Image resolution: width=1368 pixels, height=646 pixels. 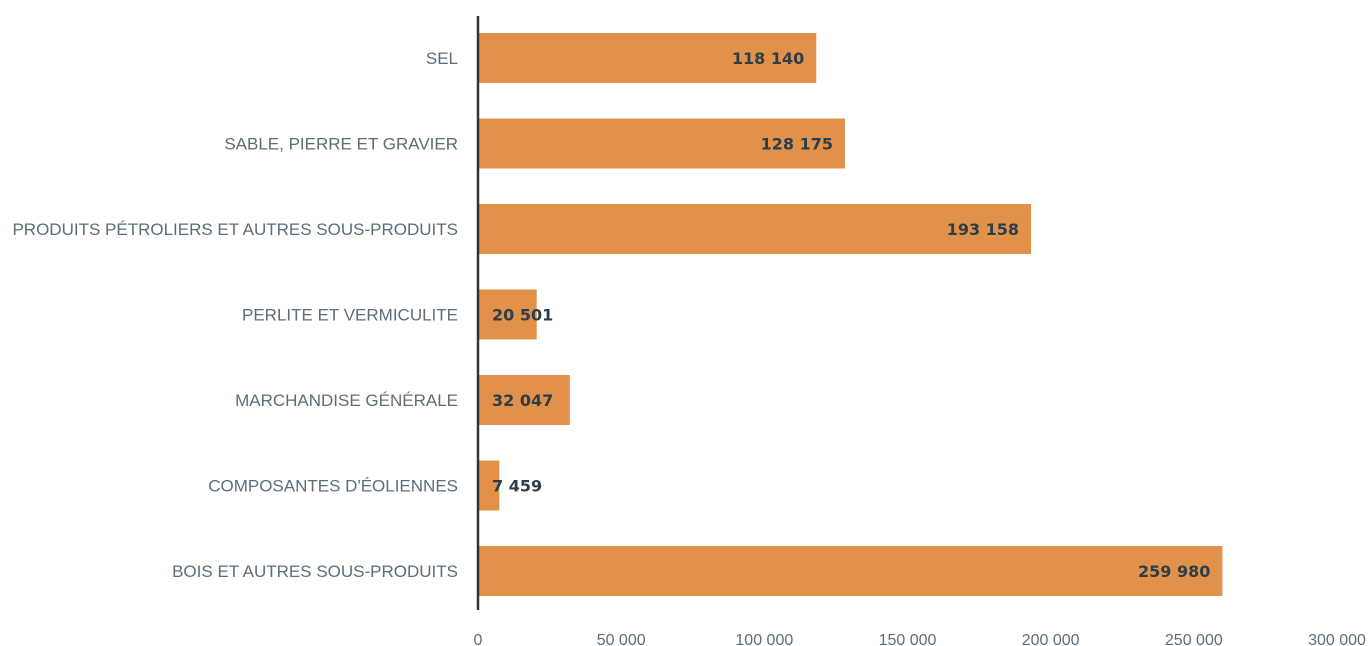 What do you see at coordinates (1194, 639) in the screenshot?
I see `x-tick-label: 250 000` at bounding box center [1194, 639].